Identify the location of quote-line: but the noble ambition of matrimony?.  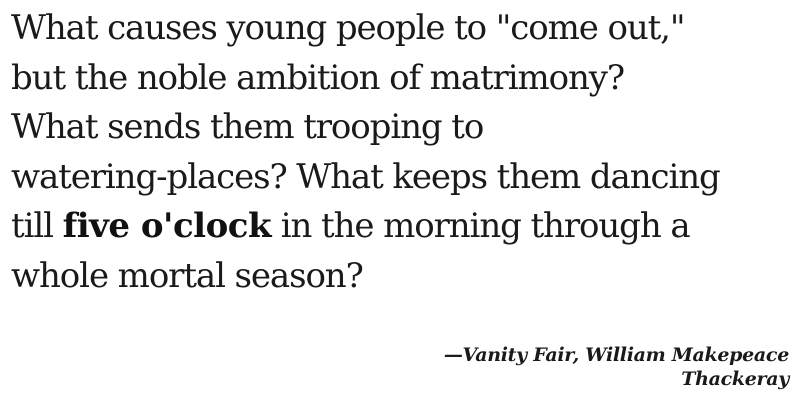
(318, 77).